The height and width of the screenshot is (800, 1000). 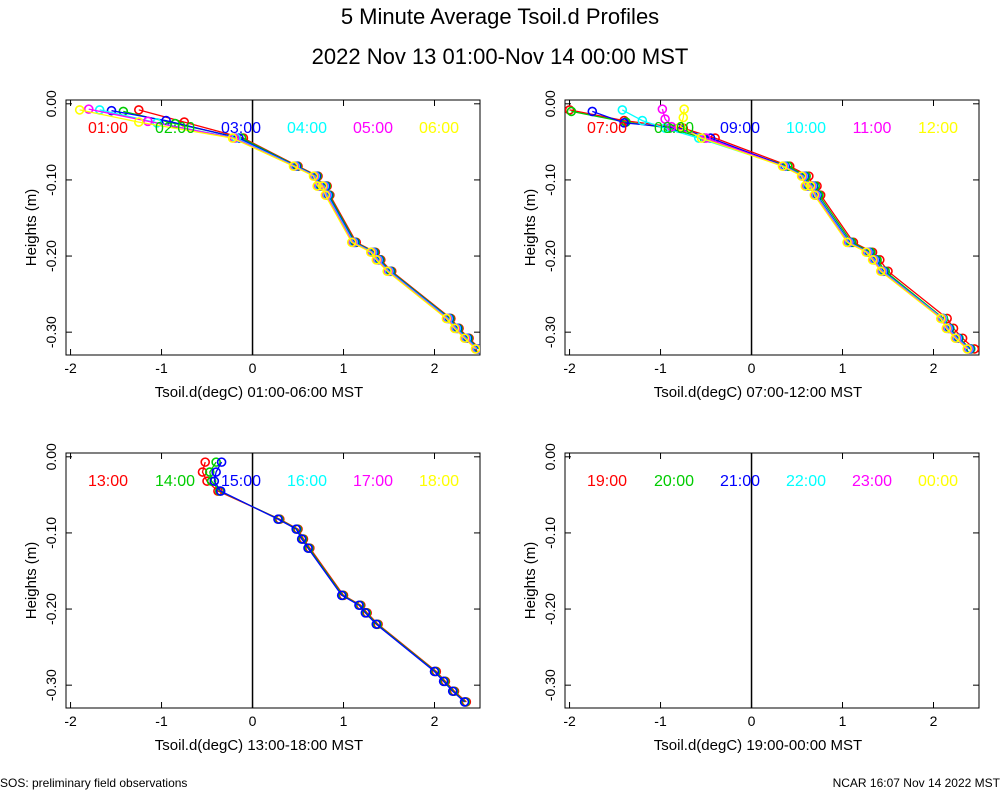 I want to click on series-line-06:00, so click(x=277, y=229).